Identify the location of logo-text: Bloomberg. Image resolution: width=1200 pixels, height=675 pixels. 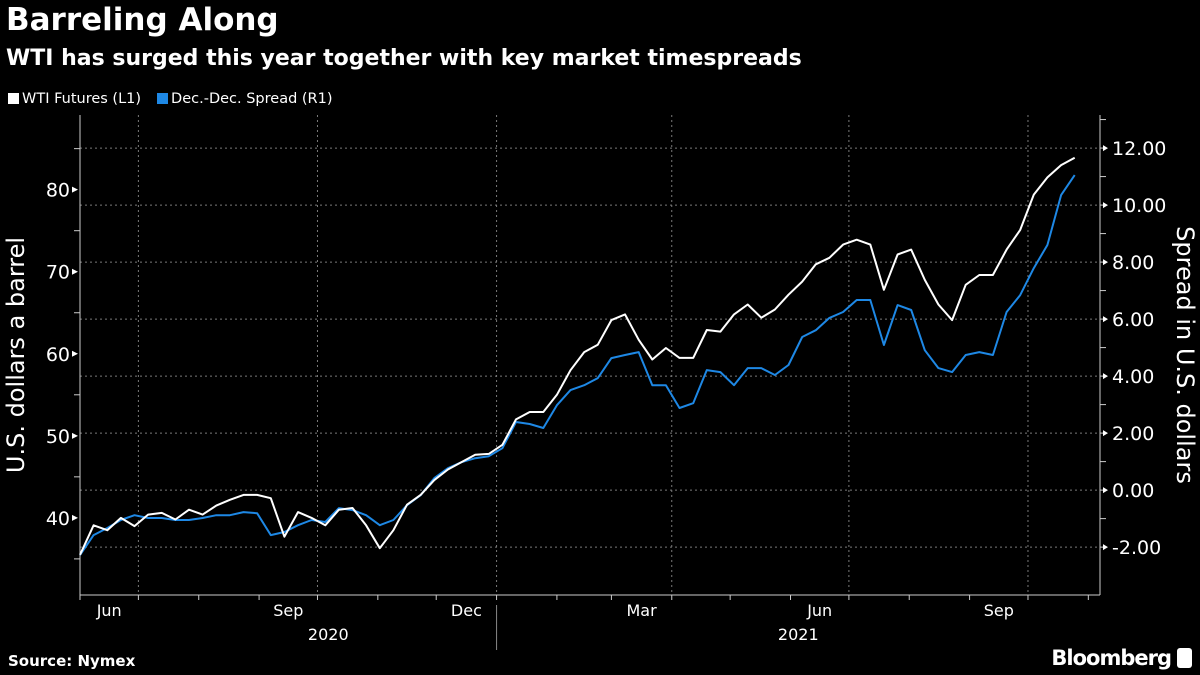
(1111, 658).